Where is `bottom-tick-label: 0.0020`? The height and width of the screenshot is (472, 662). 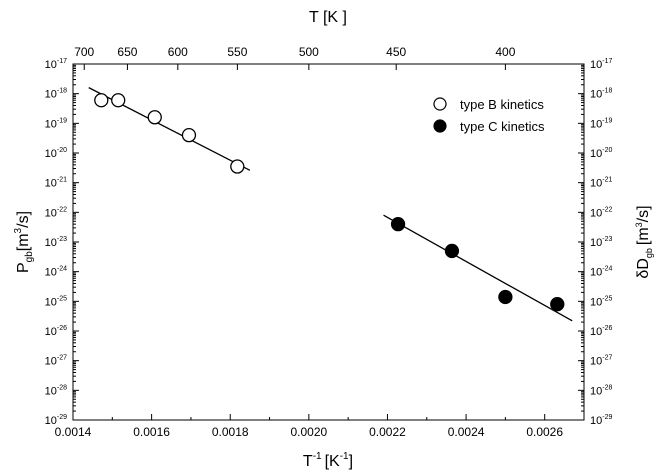
bottom-tick-label: 0.0020 is located at coordinates (308, 432).